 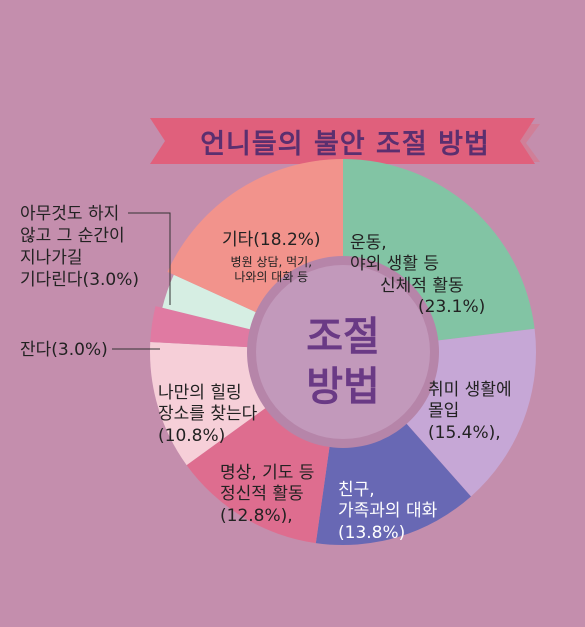 I want to click on slice-label-line: 정신적 활동, so click(x=262, y=494).